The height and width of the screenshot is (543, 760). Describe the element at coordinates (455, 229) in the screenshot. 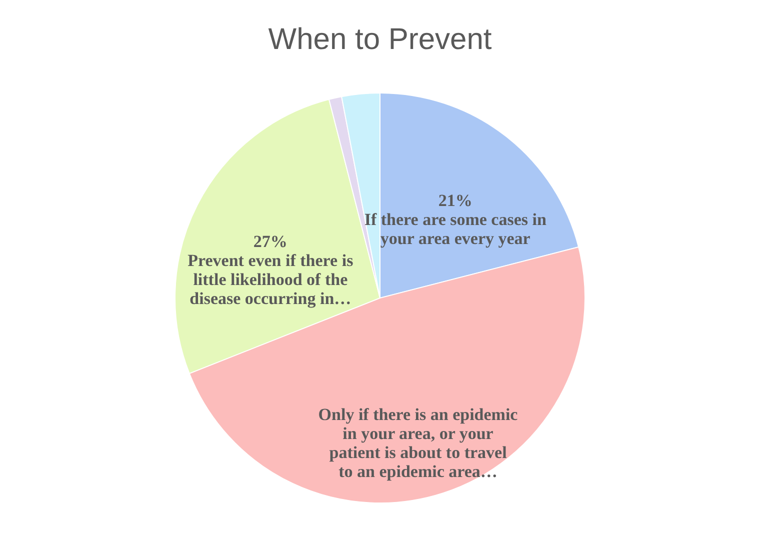

I see `slice-label: If there are some cases in your area every year` at that location.